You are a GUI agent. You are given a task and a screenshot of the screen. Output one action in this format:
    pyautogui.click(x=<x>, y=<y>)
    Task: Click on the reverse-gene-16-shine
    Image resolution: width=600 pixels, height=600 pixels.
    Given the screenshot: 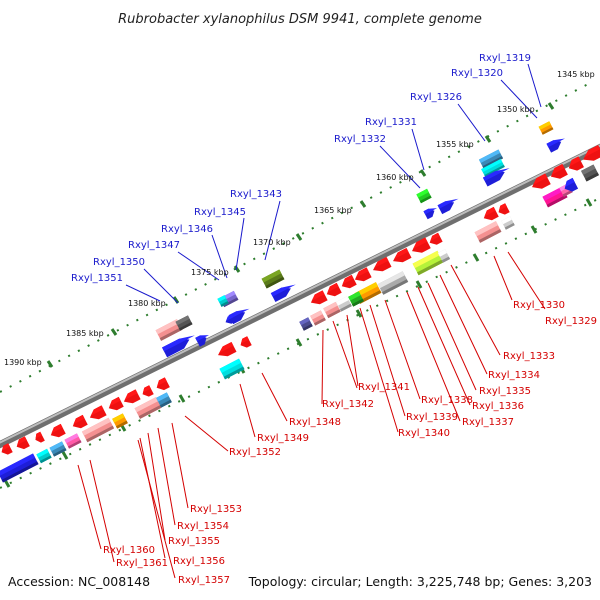 What is the action you would take?
    pyautogui.click(x=162, y=382)
    